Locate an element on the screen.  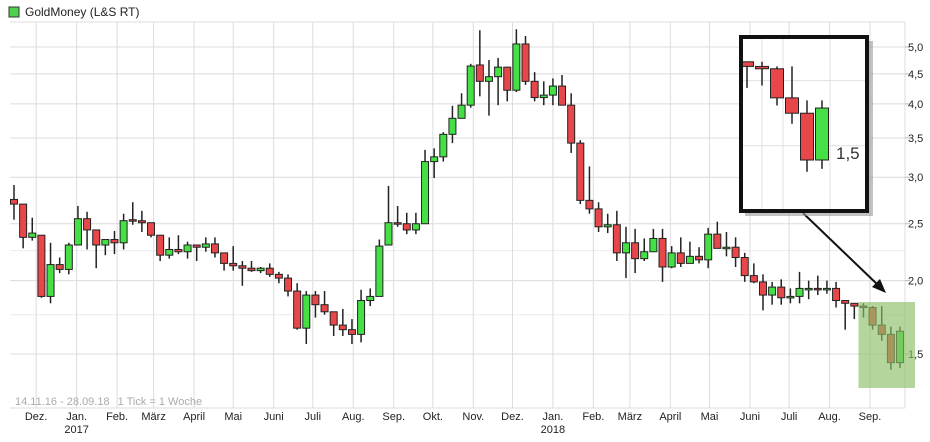
arrow-line is located at coordinates (841, 249).